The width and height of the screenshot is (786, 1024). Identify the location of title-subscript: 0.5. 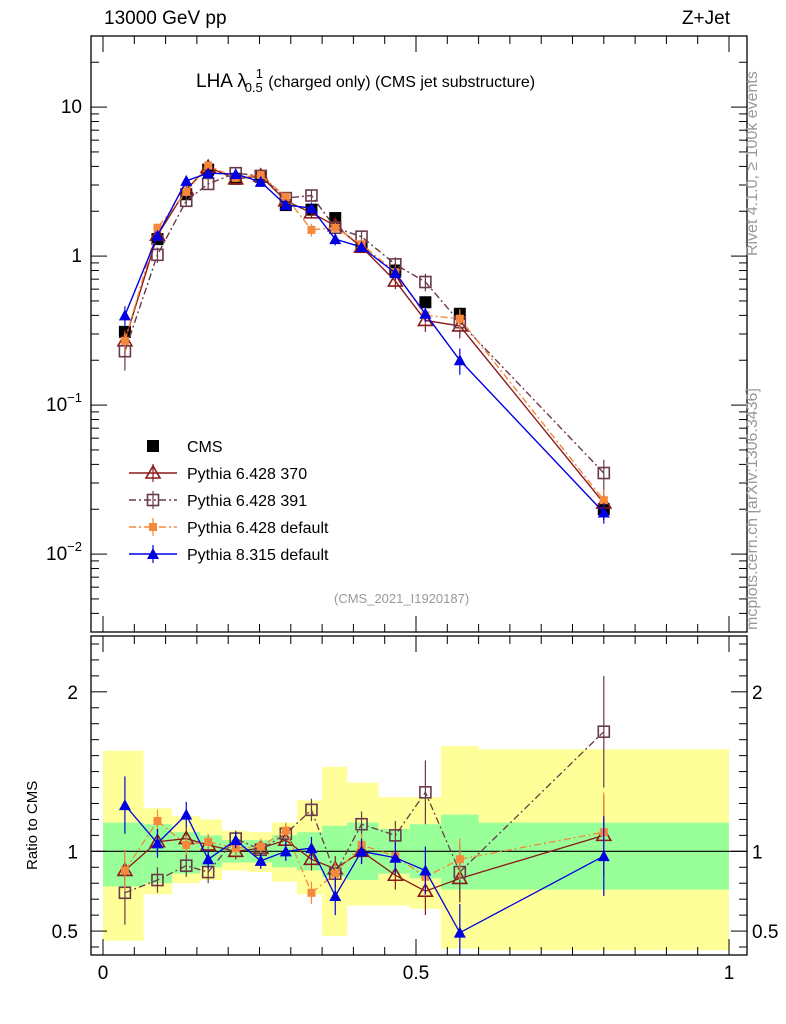
(253, 87).